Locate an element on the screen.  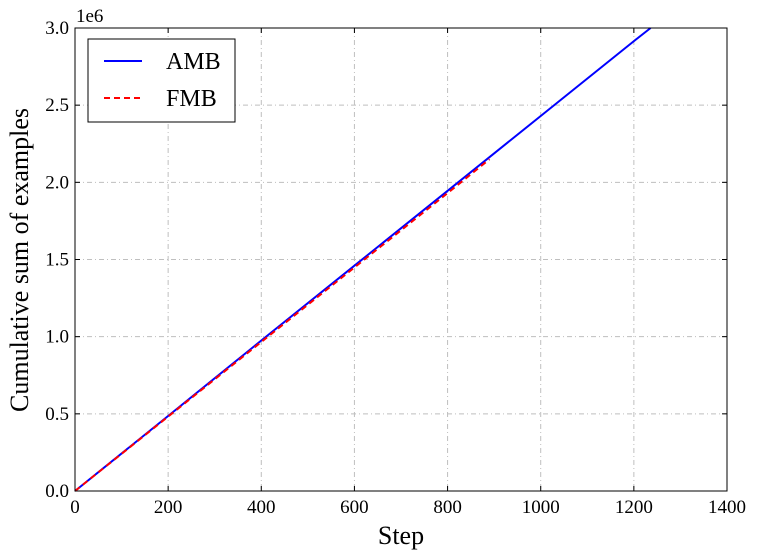
y-tick-label: 0.0 is located at coordinates (57, 491).